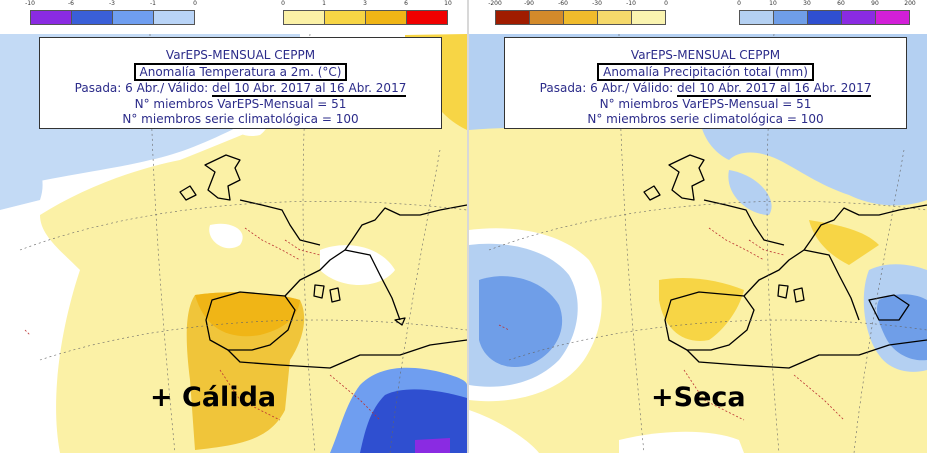 This screenshot has width=927, height=453. Describe the element at coordinates (739, 3) in the screenshot. I see `colorbar-wet-tick: 0` at that location.